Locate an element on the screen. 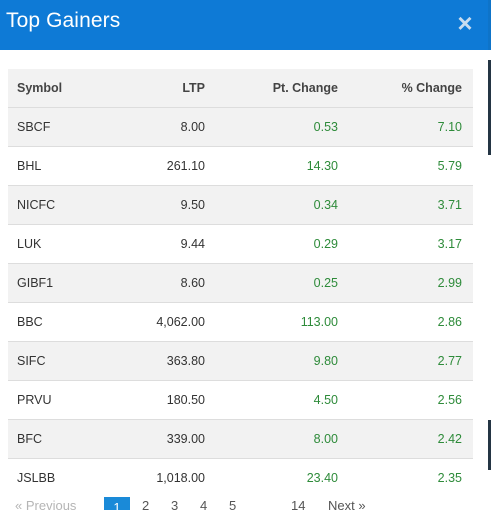  pagination-page-4: 4 is located at coordinates (204, 504).